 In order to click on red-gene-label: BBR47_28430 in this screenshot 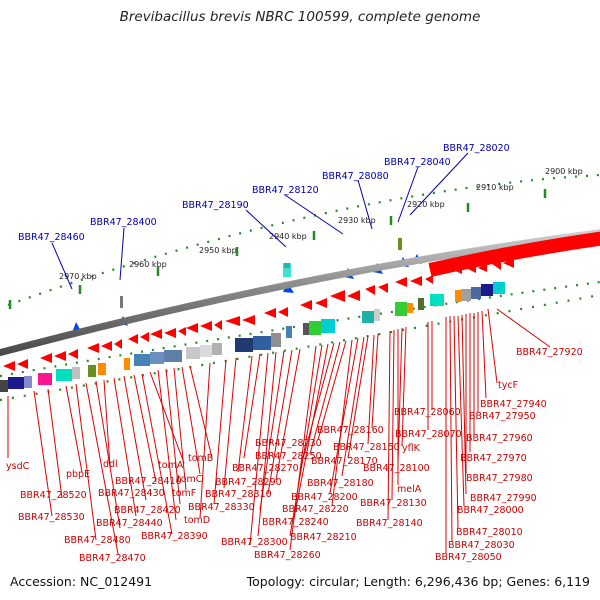, I will do `click(131, 493)`.